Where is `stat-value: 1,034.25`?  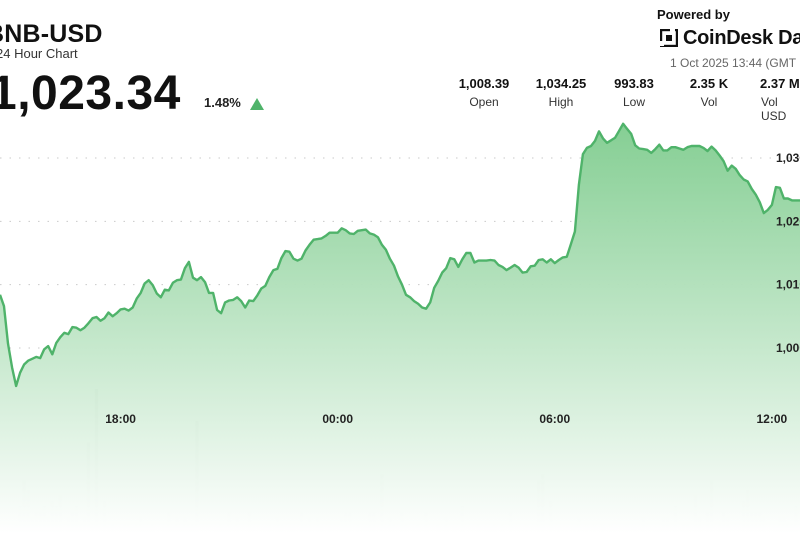 stat-value: 1,034.25 is located at coordinates (561, 83).